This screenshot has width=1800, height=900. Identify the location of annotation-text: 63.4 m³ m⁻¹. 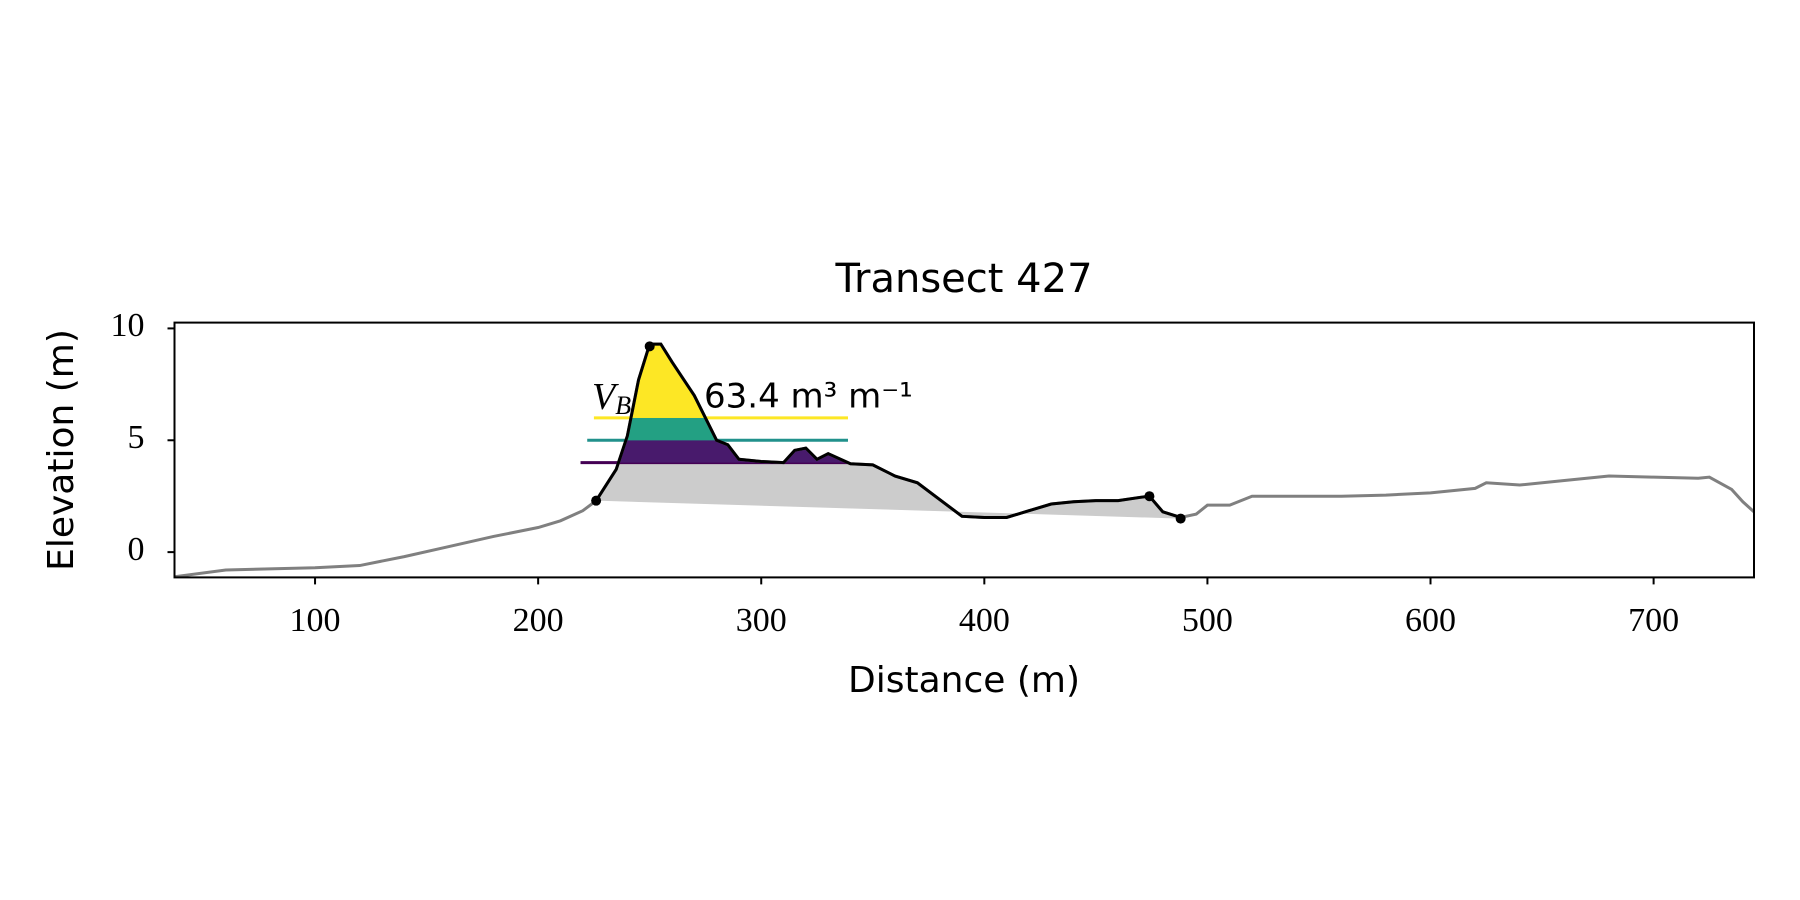
(808, 397).